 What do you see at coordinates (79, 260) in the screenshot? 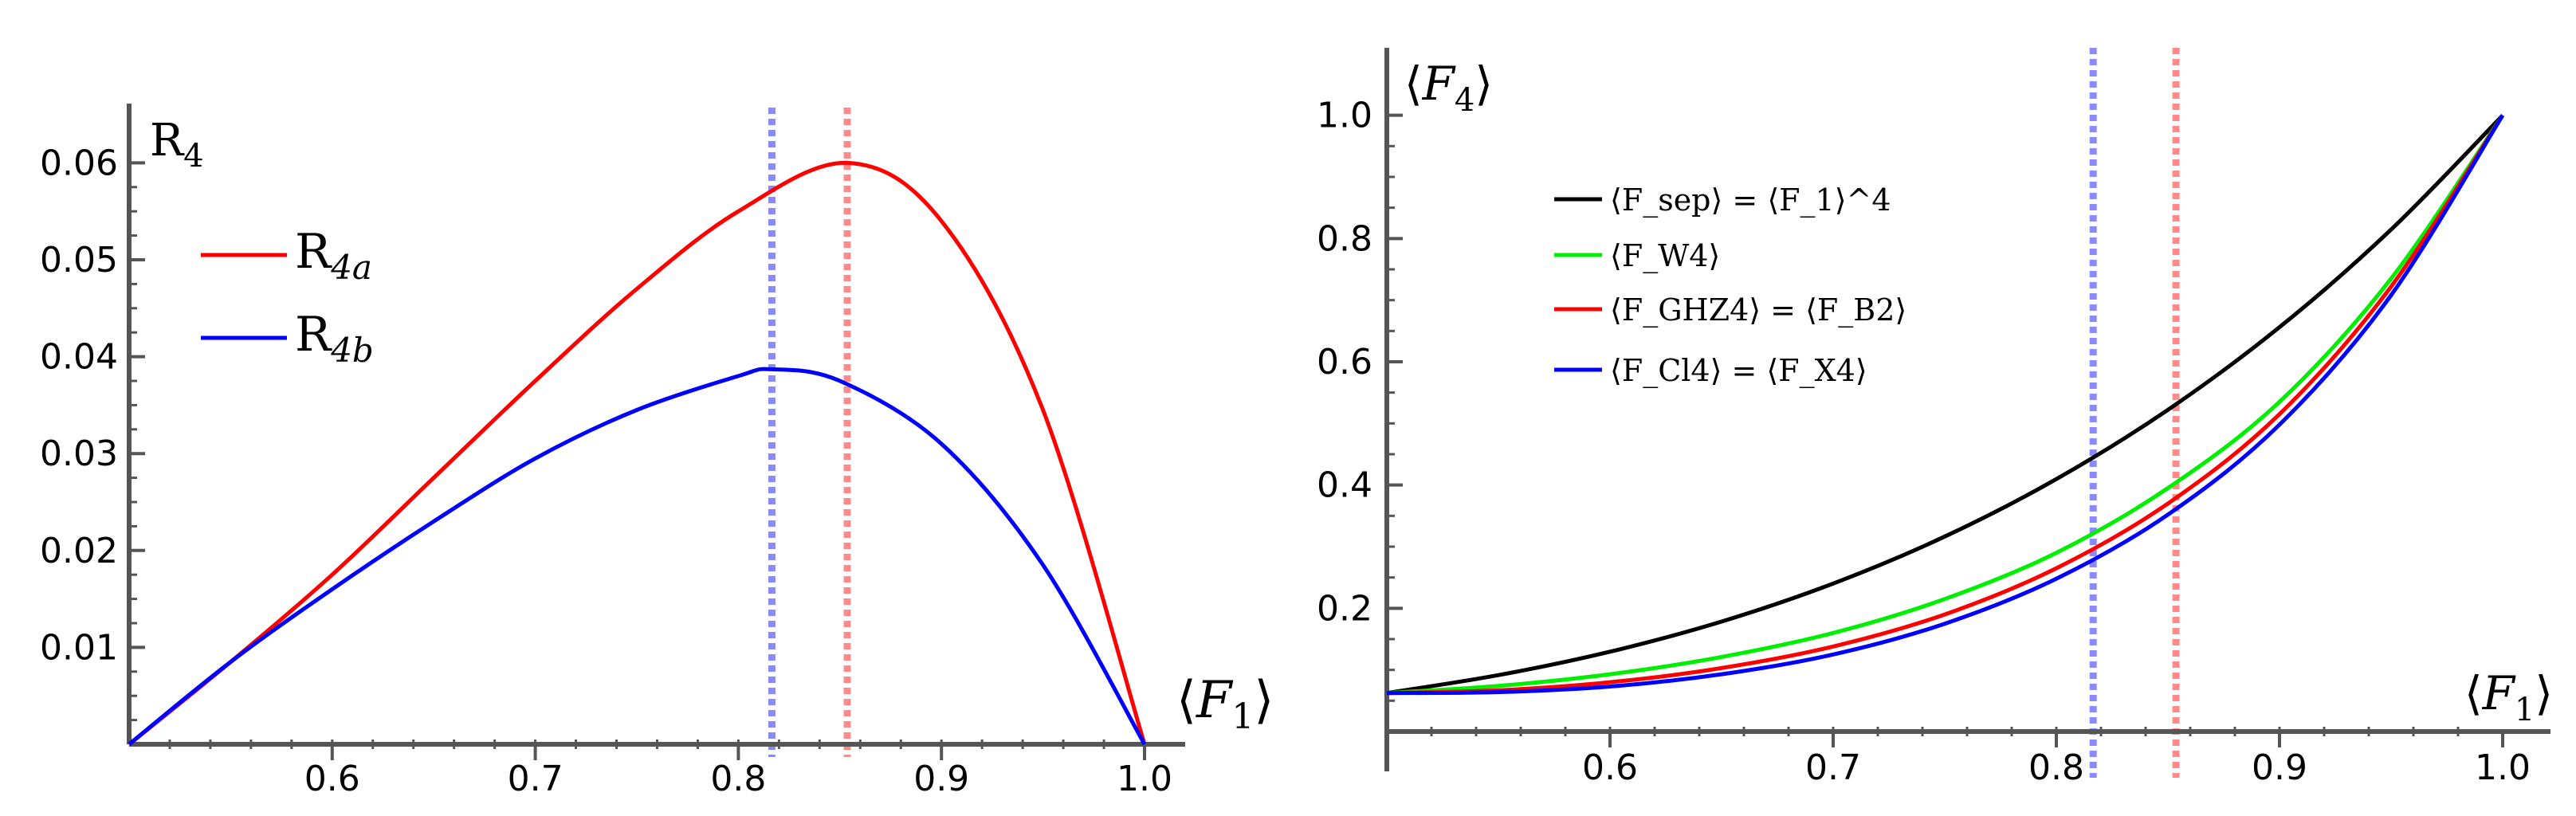
I see `left-y-tick-label-4: 0.05` at bounding box center [79, 260].